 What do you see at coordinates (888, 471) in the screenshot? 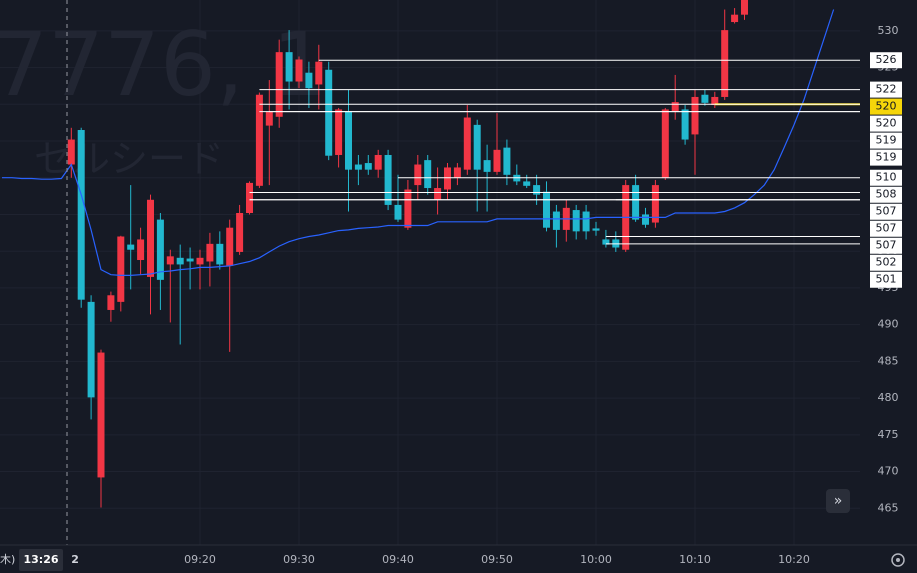
I see `y-tick-label: 470` at bounding box center [888, 471].